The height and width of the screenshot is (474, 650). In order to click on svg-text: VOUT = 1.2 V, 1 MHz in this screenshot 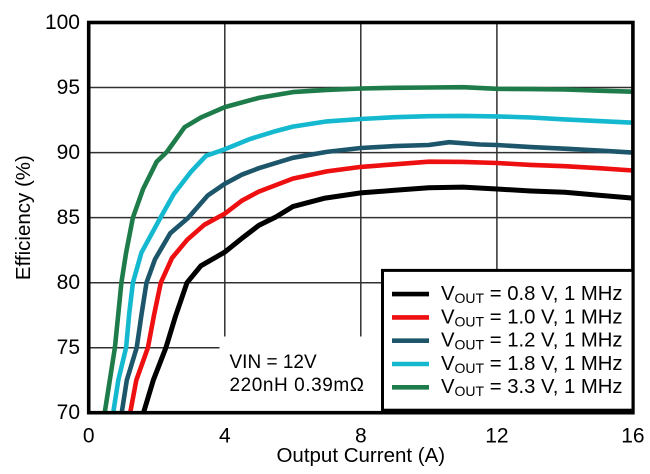, I will do `click(532, 341)`.